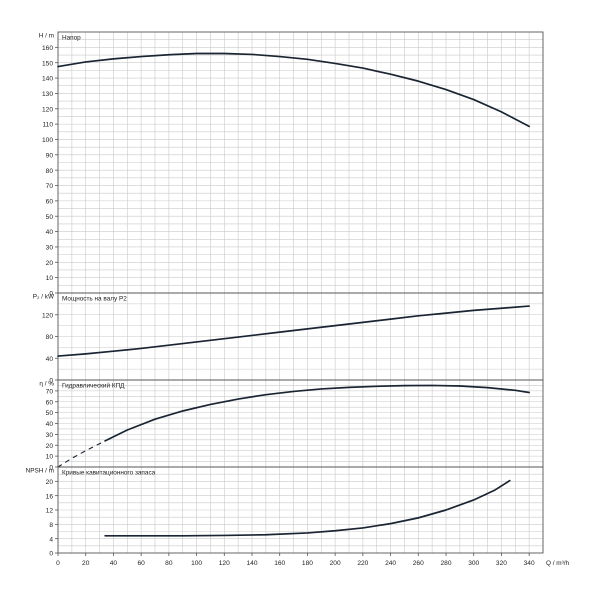  What do you see at coordinates (418, 563) in the screenshot?
I see `x-tick-label: 260` at bounding box center [418, 563].